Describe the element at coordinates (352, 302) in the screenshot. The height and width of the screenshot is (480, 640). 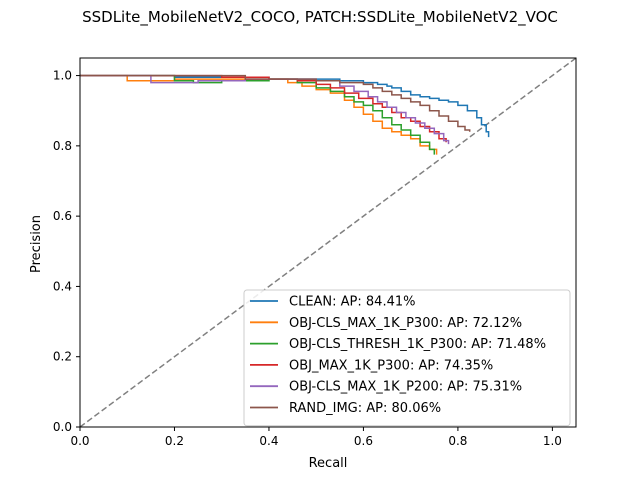
I see `legend-label-1: CLEAN: AP: 84.41%` at that location.